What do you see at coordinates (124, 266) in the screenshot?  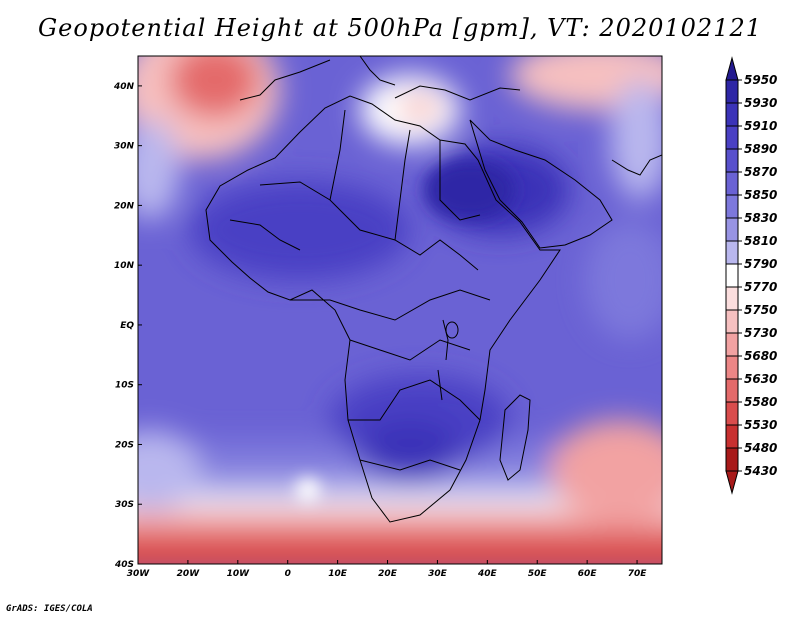 I see `y-tick-label: 10N` at bounding box center [124, 266].